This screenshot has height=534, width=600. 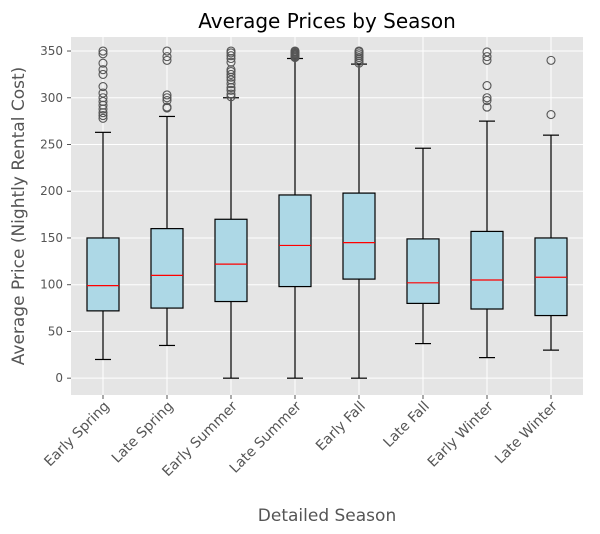 I want to click on x-tick-label: Early Spring, so click(x=76, y=434).